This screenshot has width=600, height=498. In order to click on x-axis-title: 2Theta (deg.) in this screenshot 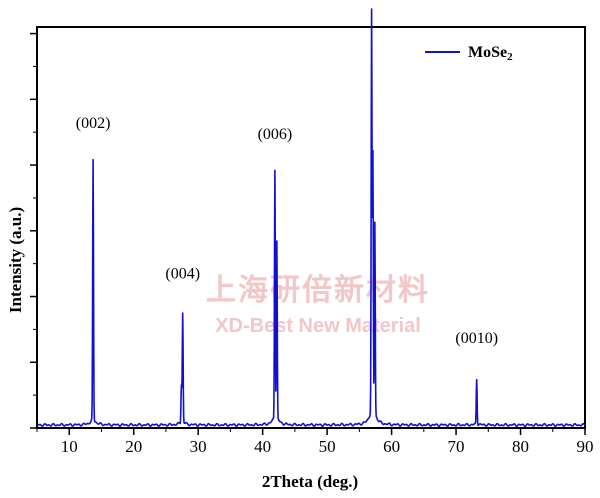, I will do `click(310, 481)`.